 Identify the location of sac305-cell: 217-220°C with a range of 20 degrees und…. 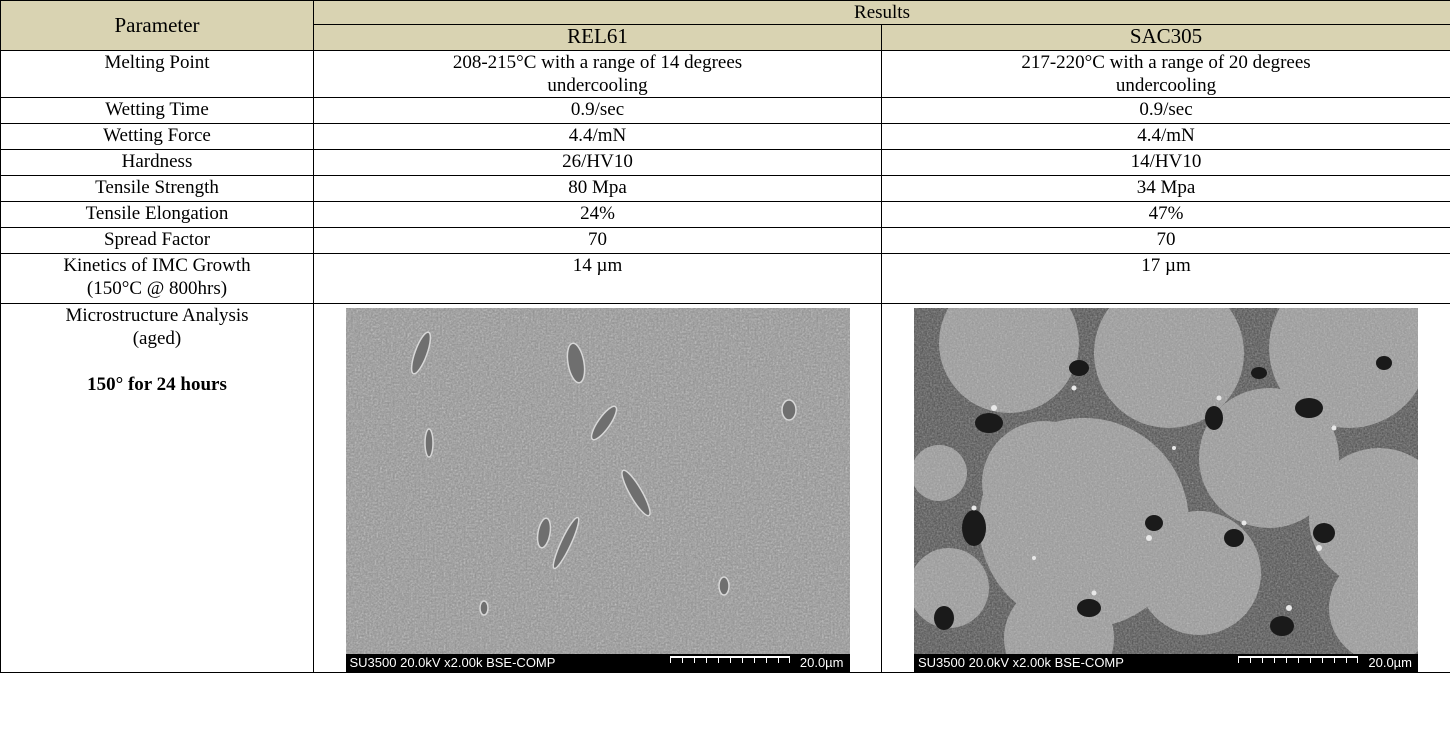
(1165, 74).